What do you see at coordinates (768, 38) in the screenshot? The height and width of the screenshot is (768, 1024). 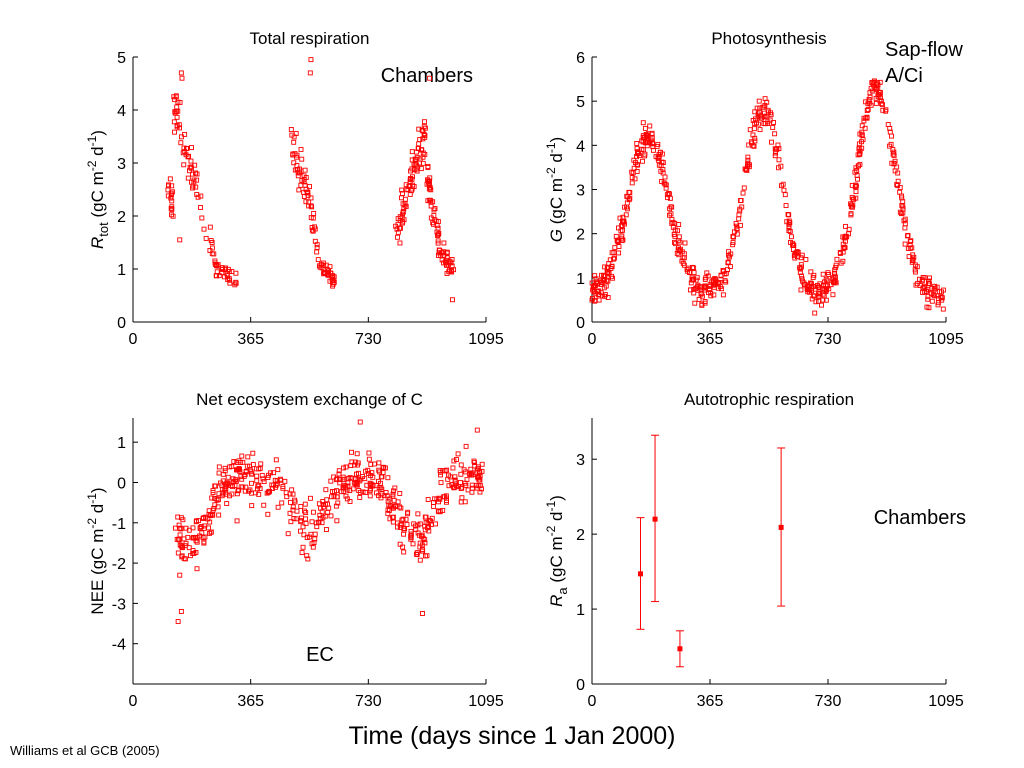 I see `chart-title: Photosynthesis` at bounding box center [768, 38].